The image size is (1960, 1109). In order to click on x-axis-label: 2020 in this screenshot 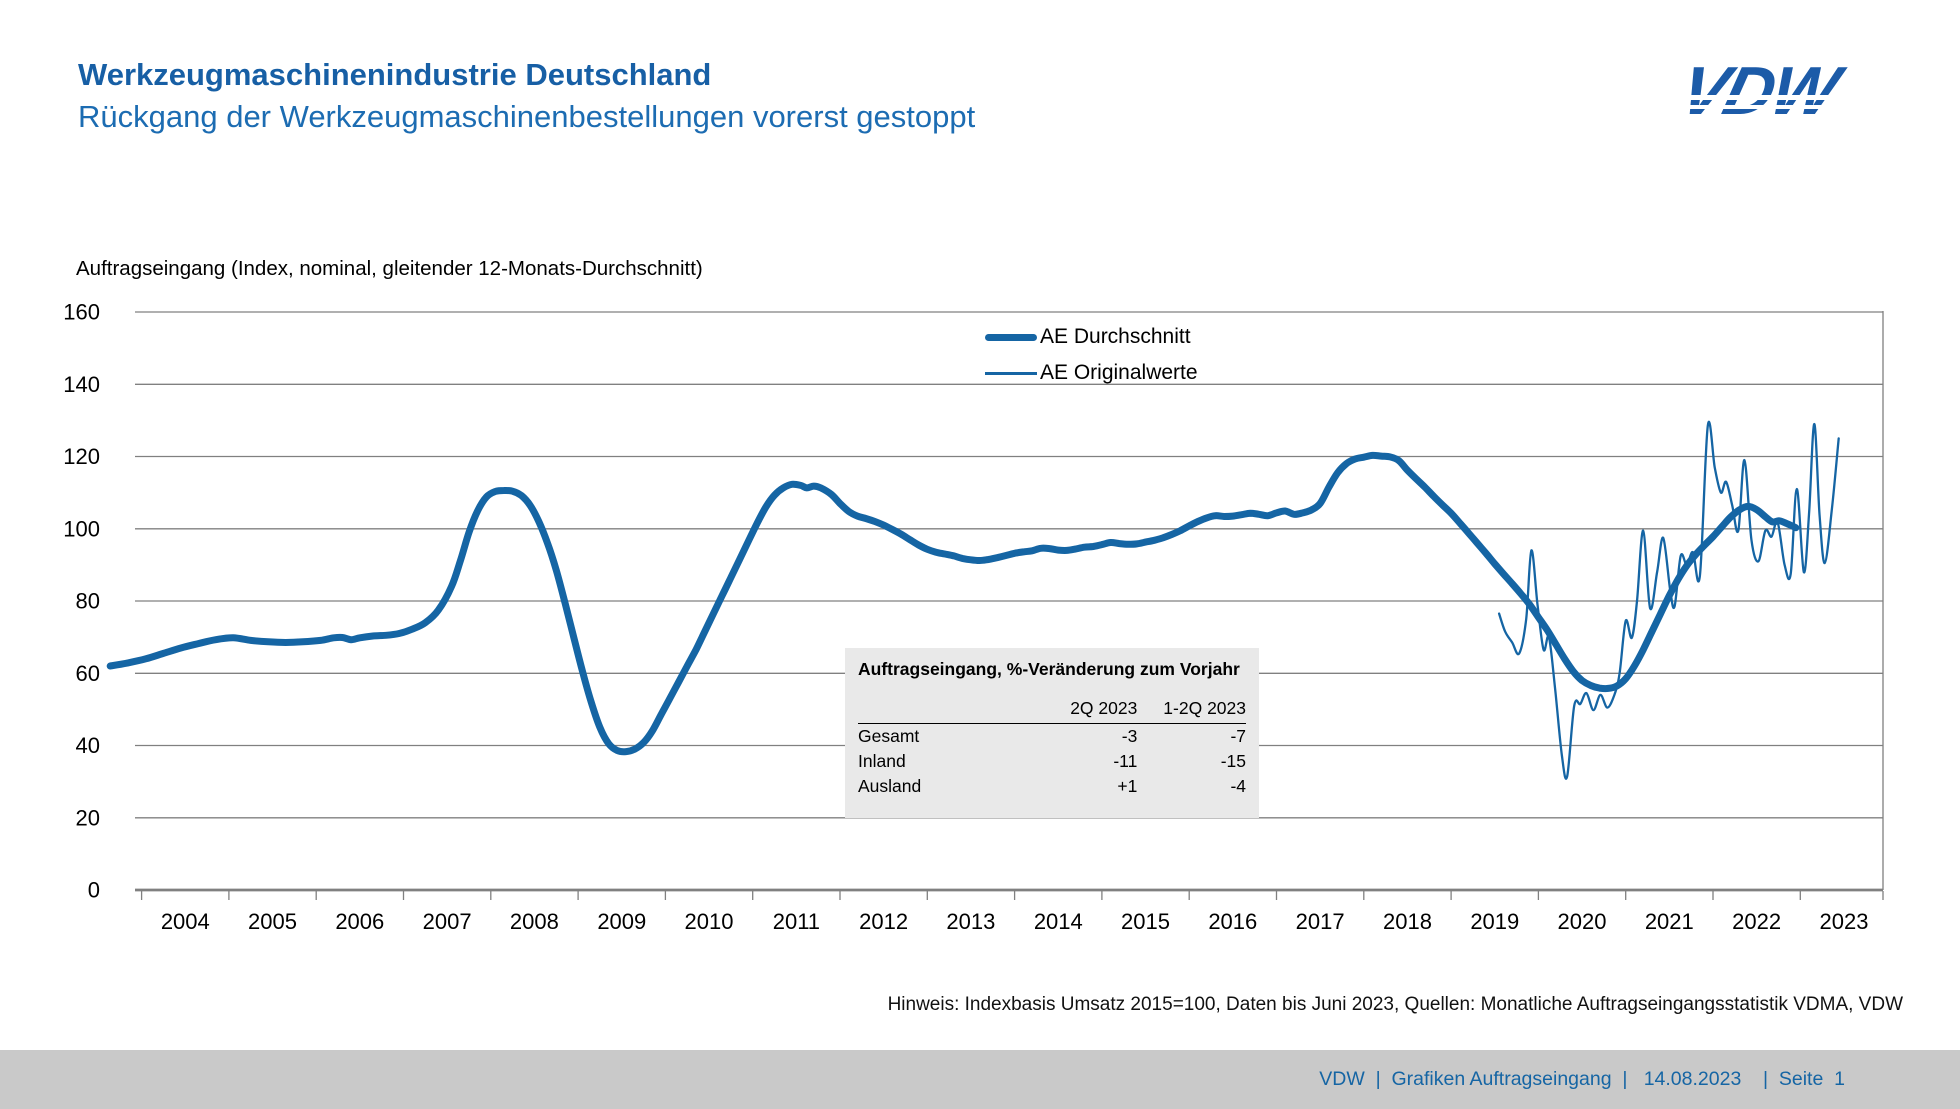, I will do `click(1582, 921)`.